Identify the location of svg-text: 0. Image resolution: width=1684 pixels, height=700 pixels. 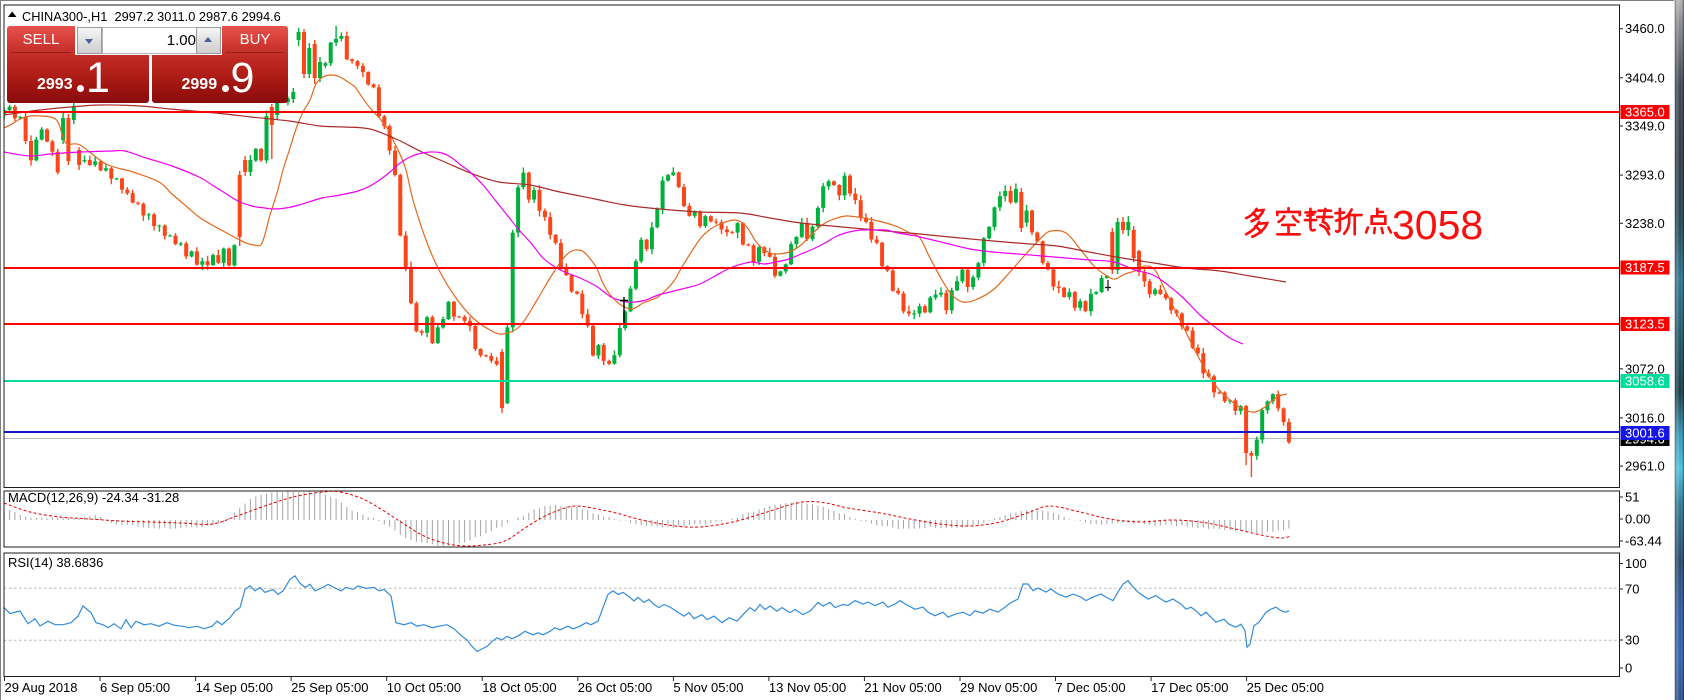
(1628, 668).